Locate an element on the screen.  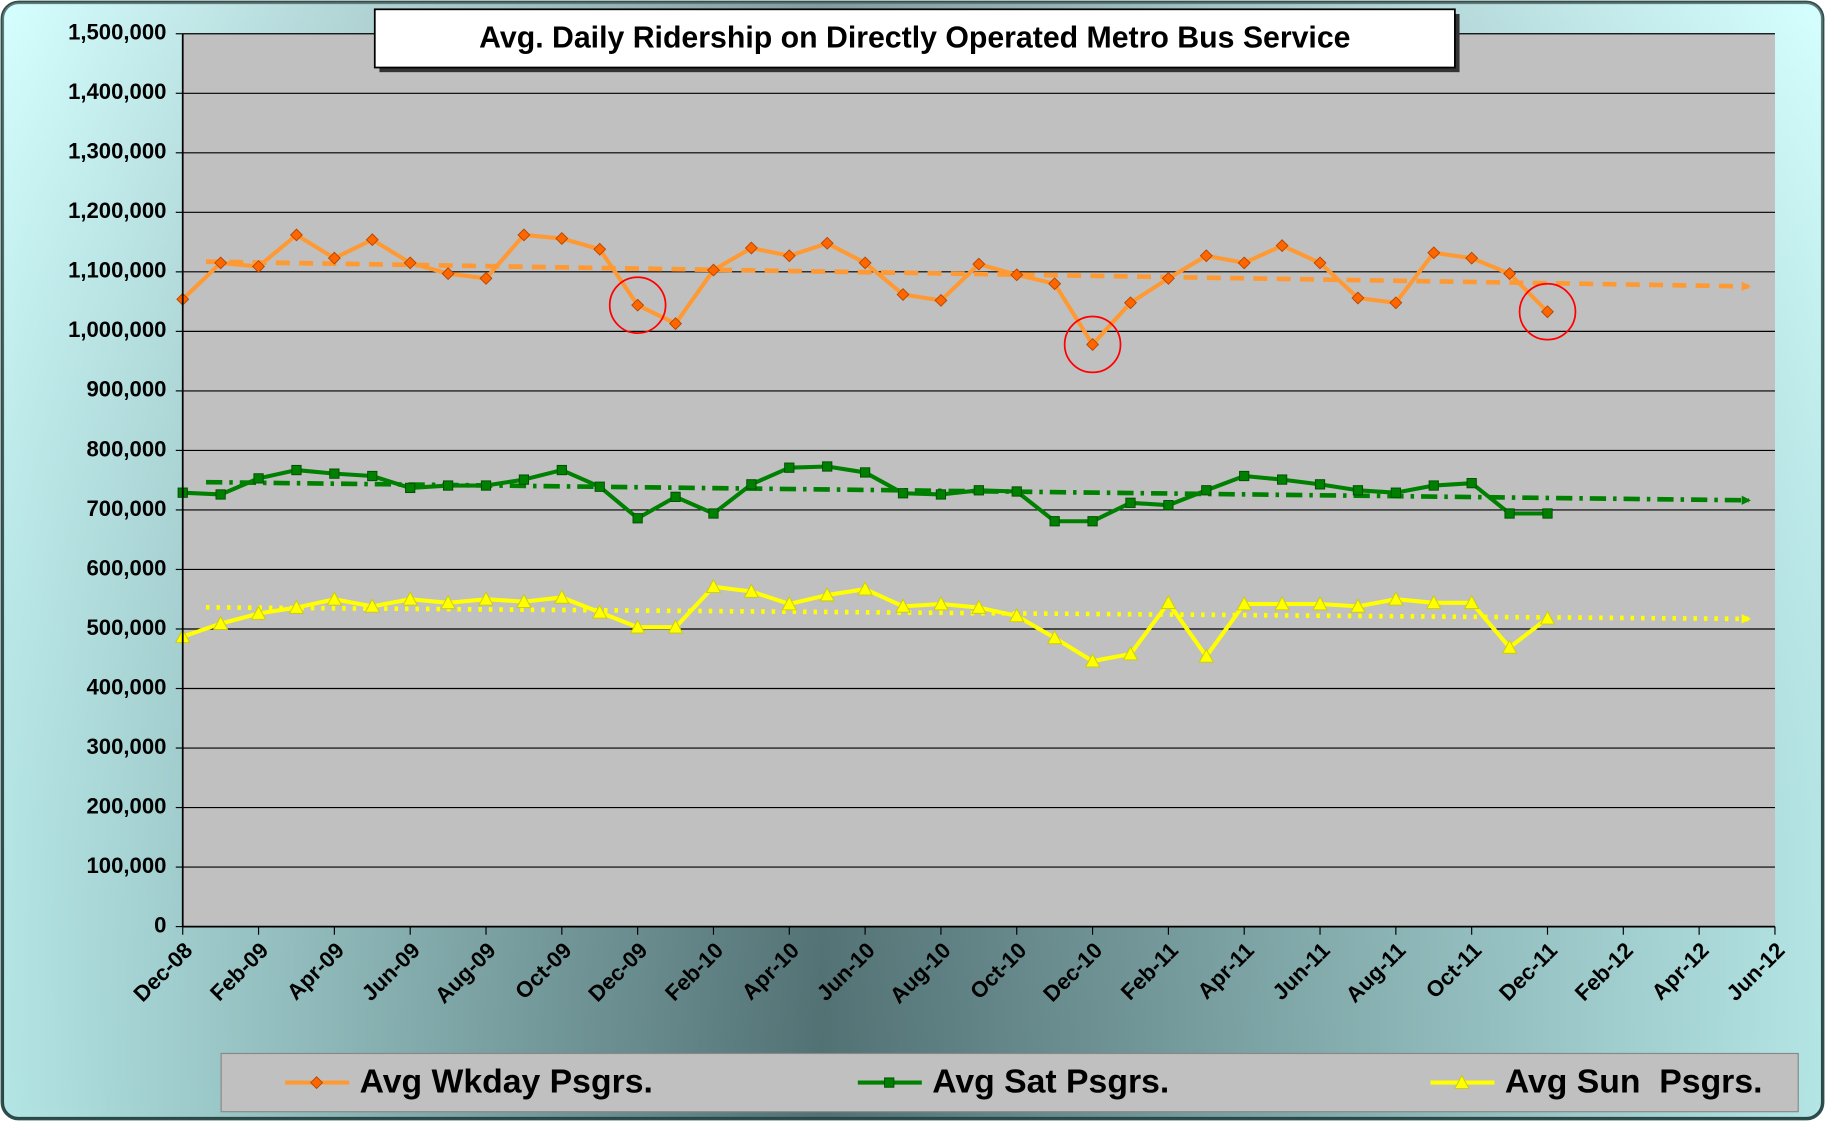
y-tick-label: 800,000 is located at coordinates (127, 448).